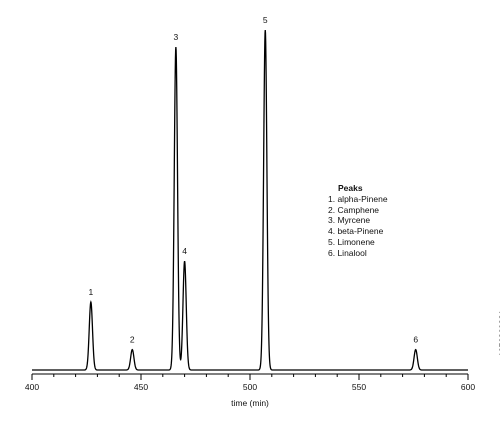 Image resolution: width=500 pixels, height=429 pixels. I want to click on legend-entry: 3. Myrcene, so click(349, 220).